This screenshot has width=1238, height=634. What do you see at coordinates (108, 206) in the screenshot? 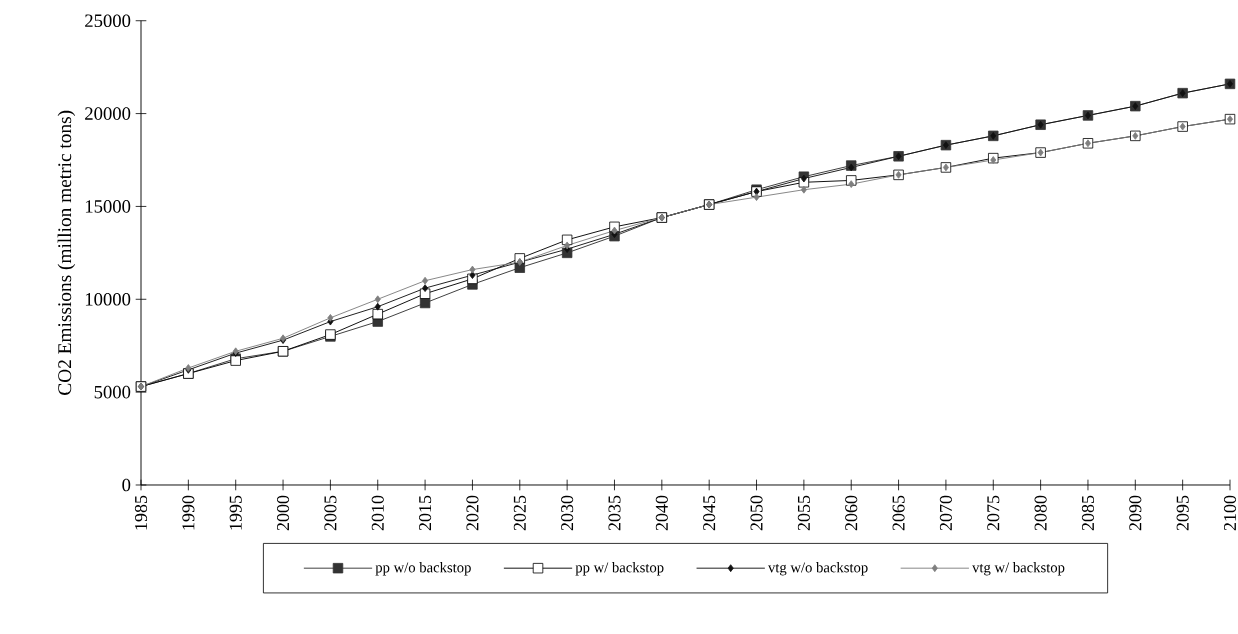
I see `y-tick-label: 15000` at bounding box center [108, 206].